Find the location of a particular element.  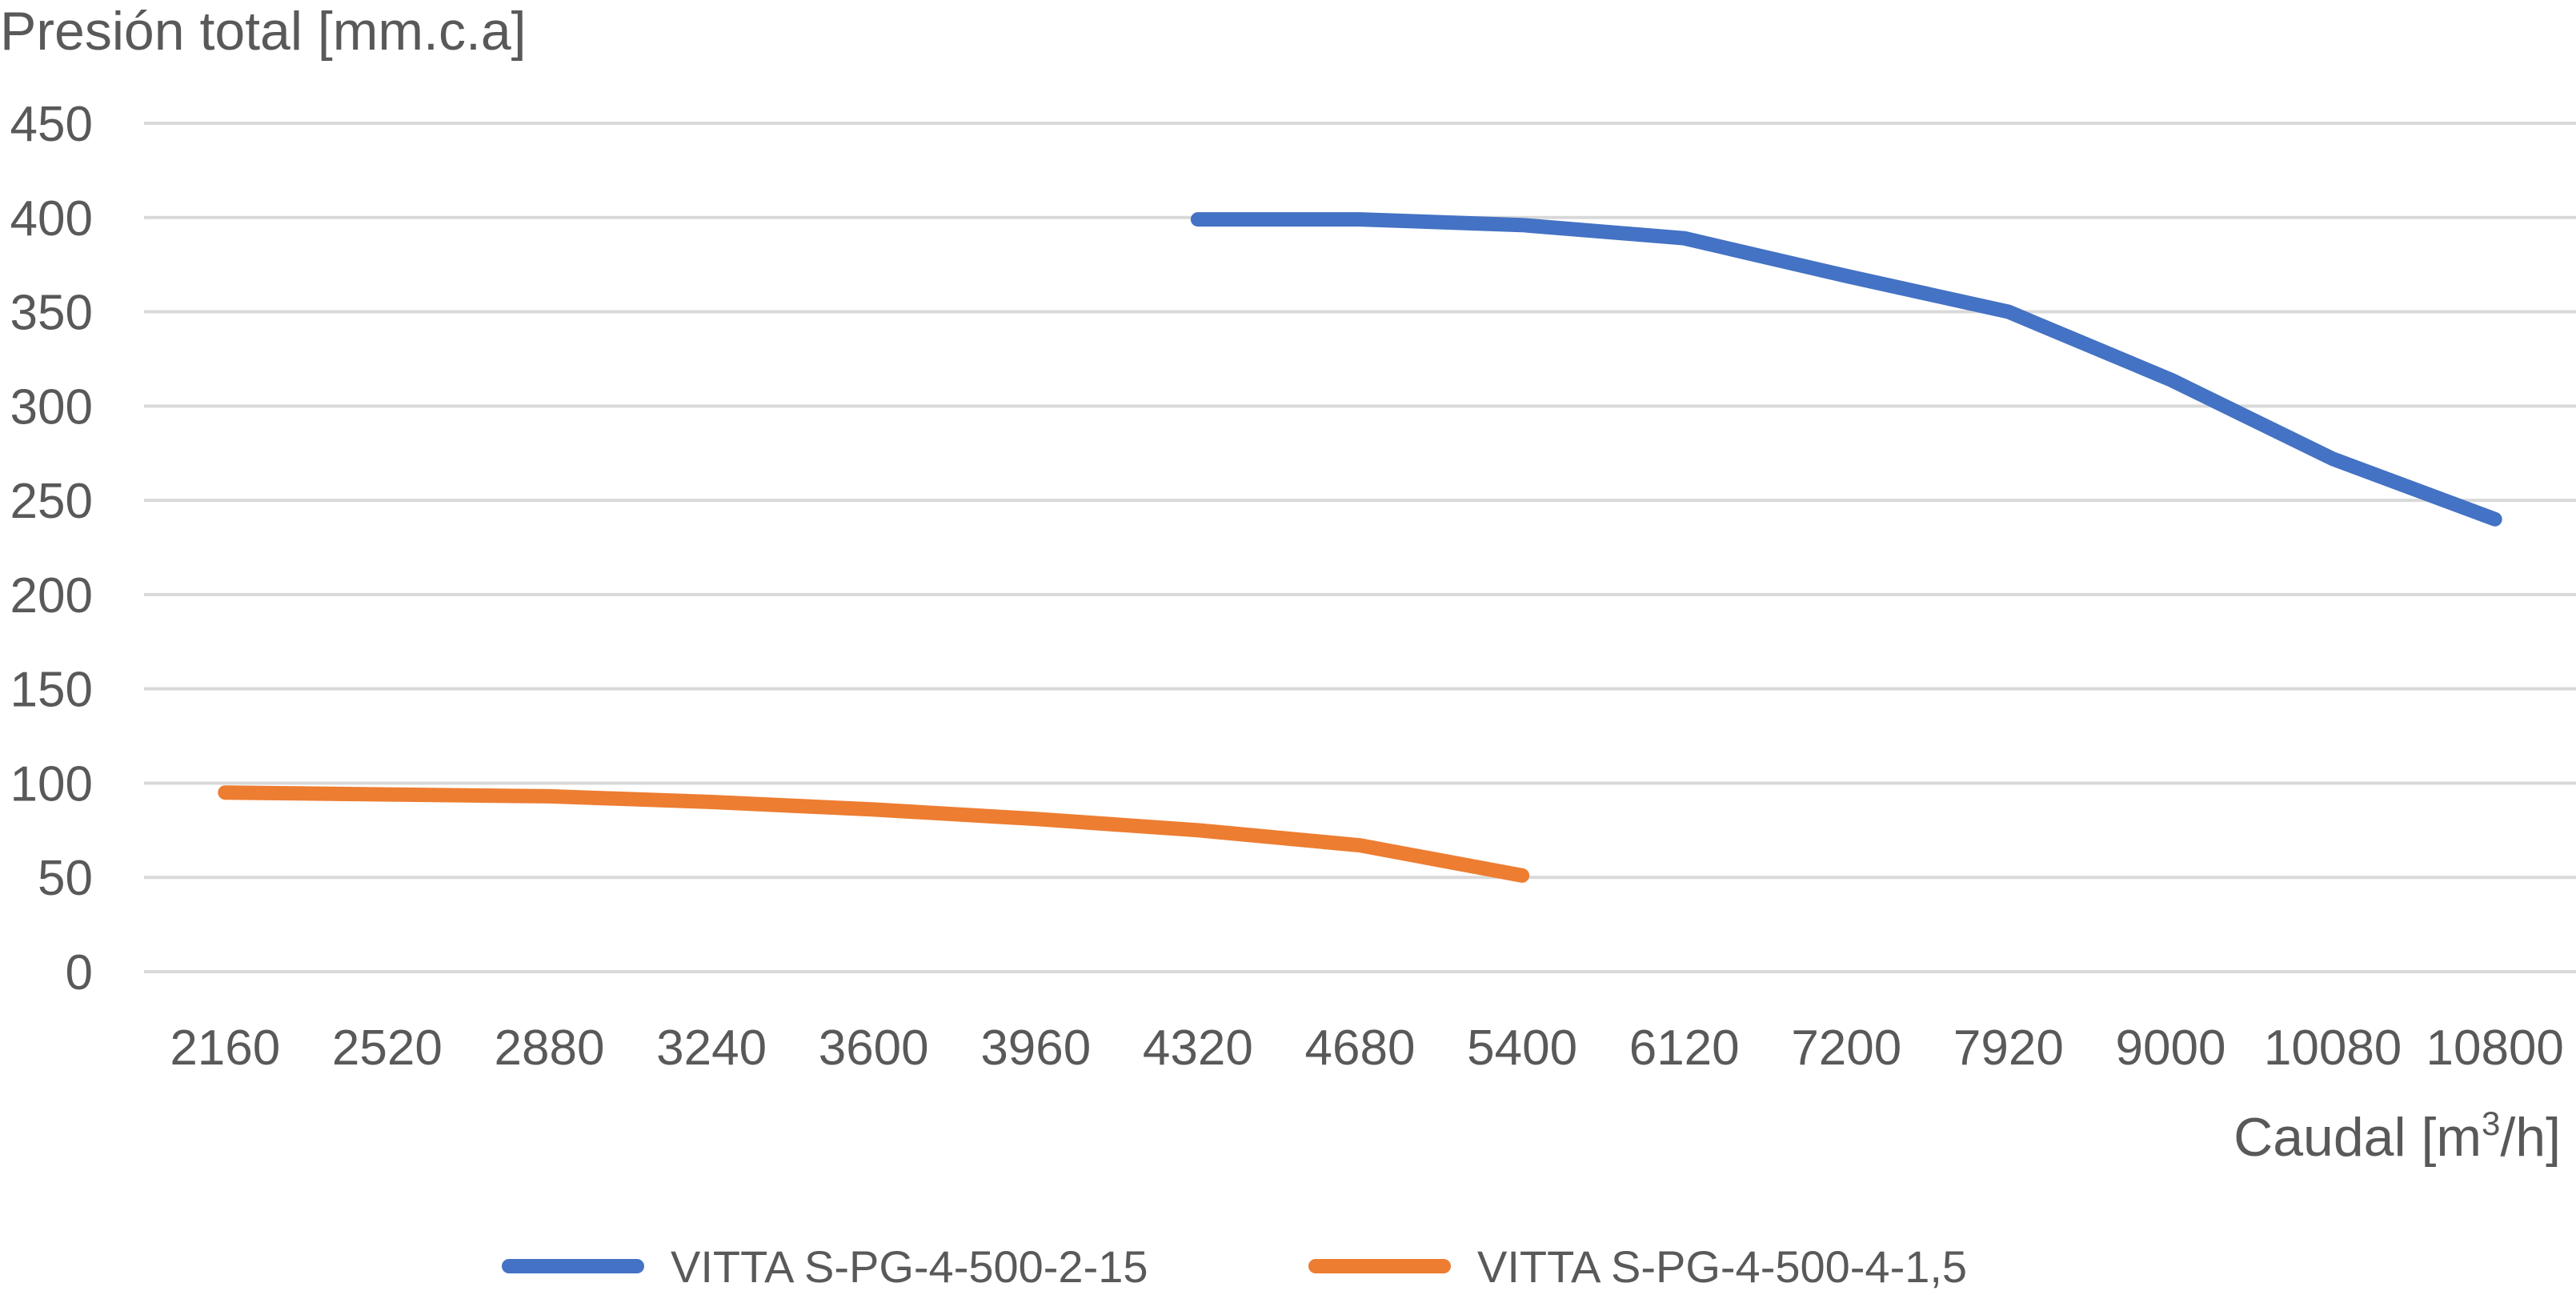

x-tick-9000: 9000 is located at coordinates (2171, 1048).